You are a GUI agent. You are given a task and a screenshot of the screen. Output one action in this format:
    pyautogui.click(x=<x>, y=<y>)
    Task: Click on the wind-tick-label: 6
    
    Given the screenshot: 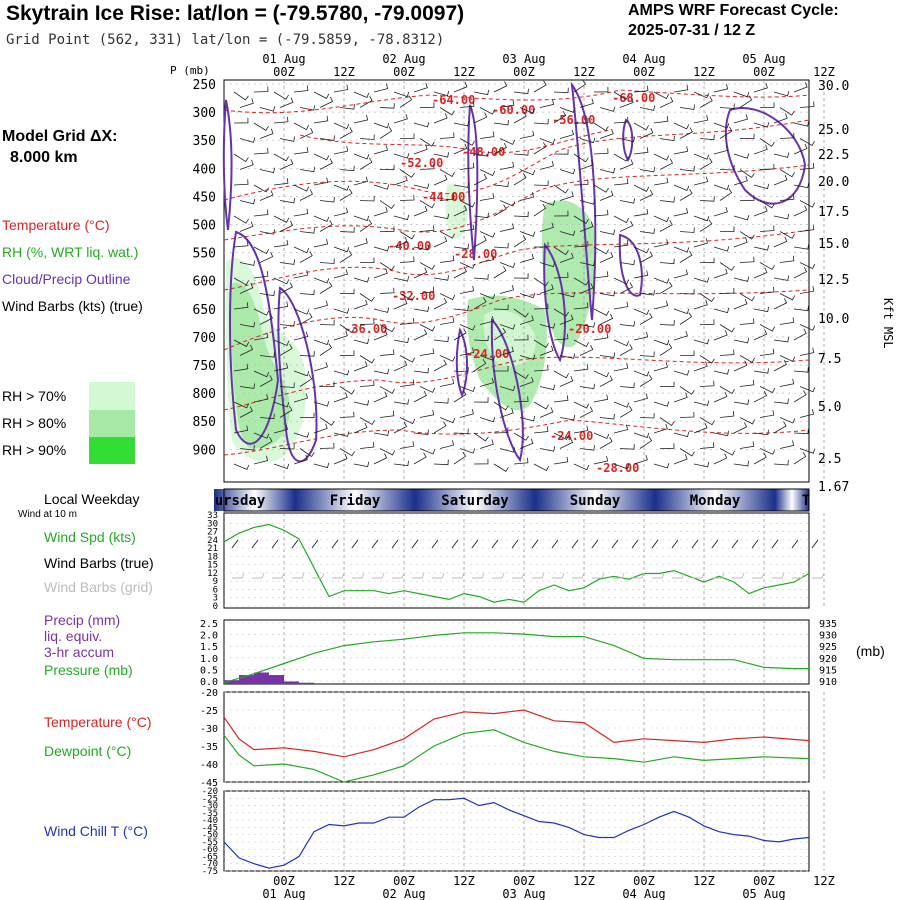 What is the action you would take?
    pyautogui.click(x=215, y=590)
    